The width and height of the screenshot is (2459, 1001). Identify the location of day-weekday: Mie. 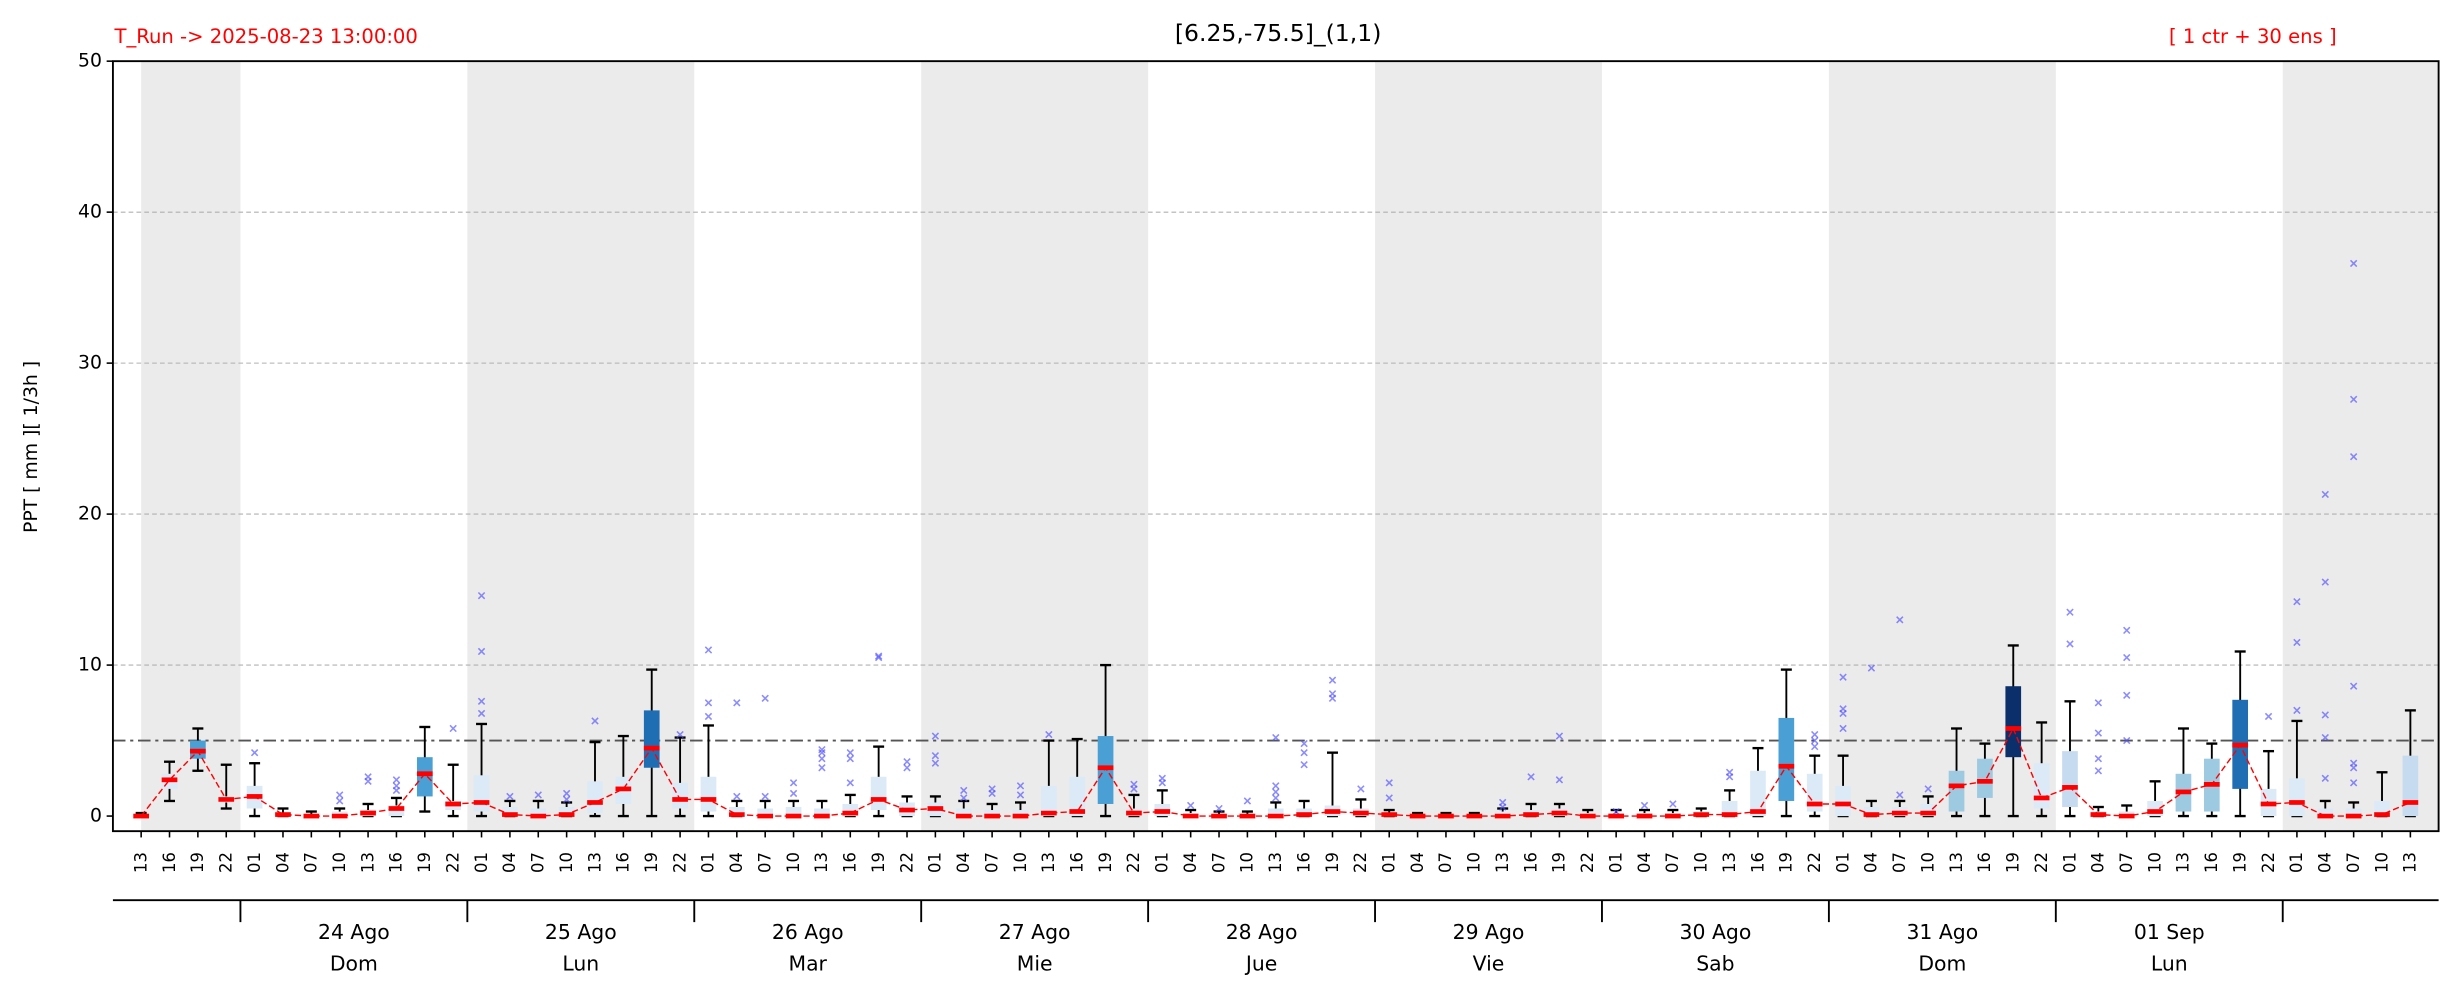
(1035, 963).